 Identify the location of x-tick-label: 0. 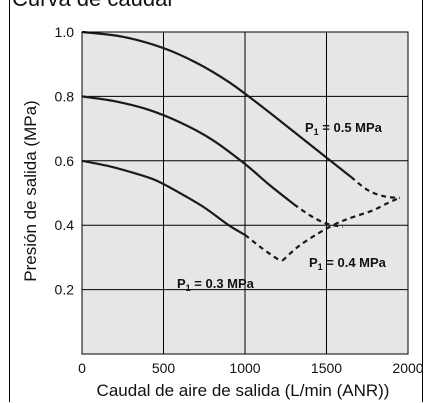
(82, 368).